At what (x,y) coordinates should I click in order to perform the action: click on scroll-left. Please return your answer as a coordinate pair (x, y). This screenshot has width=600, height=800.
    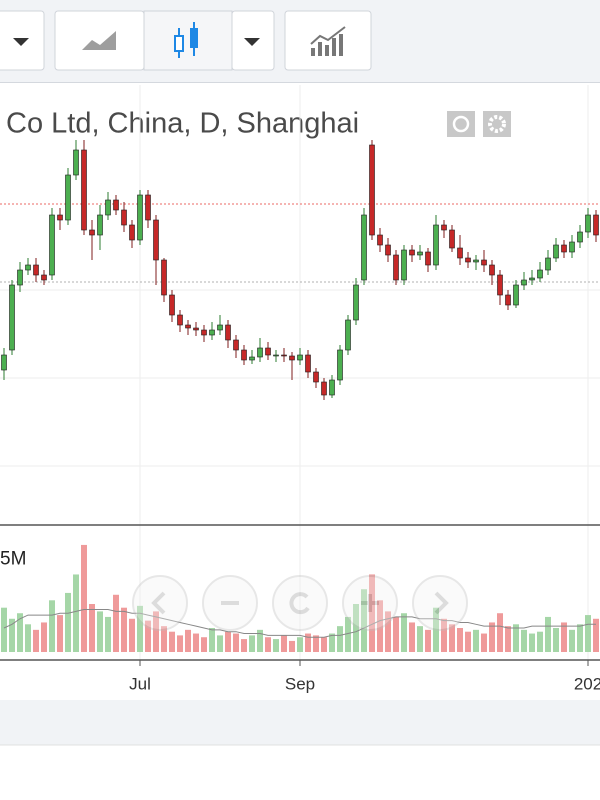
    Looking at the image, I should click on (160, 603).